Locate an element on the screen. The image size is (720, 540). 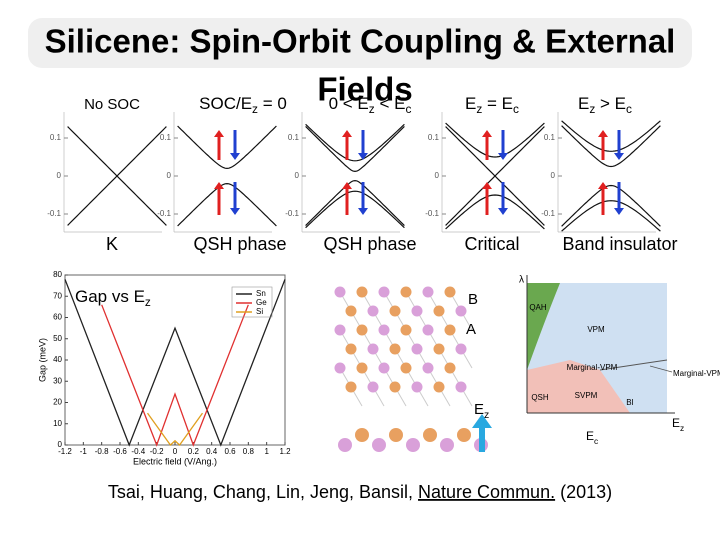
label-part: E is located at coordinates (470, 103).